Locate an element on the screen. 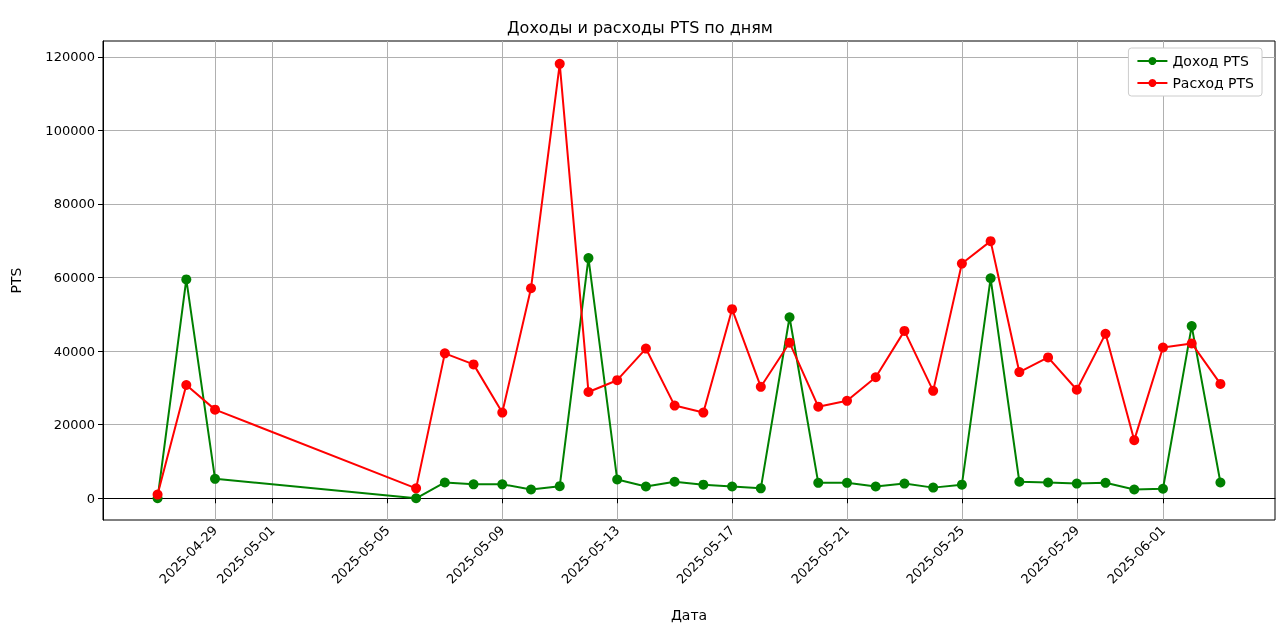 The width and height of the screenshot is (1280, 627). y-tick-label: 40000 is located at coordinates (74, 351).